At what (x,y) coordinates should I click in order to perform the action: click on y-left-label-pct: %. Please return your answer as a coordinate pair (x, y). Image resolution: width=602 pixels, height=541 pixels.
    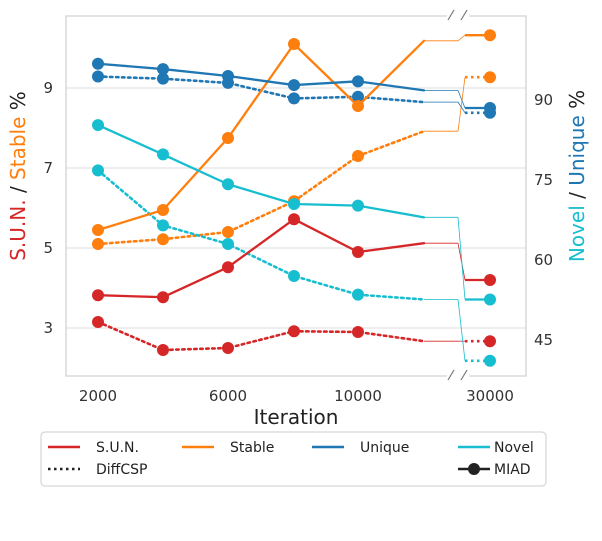
    Looking at the image, I should click on (18, 103).